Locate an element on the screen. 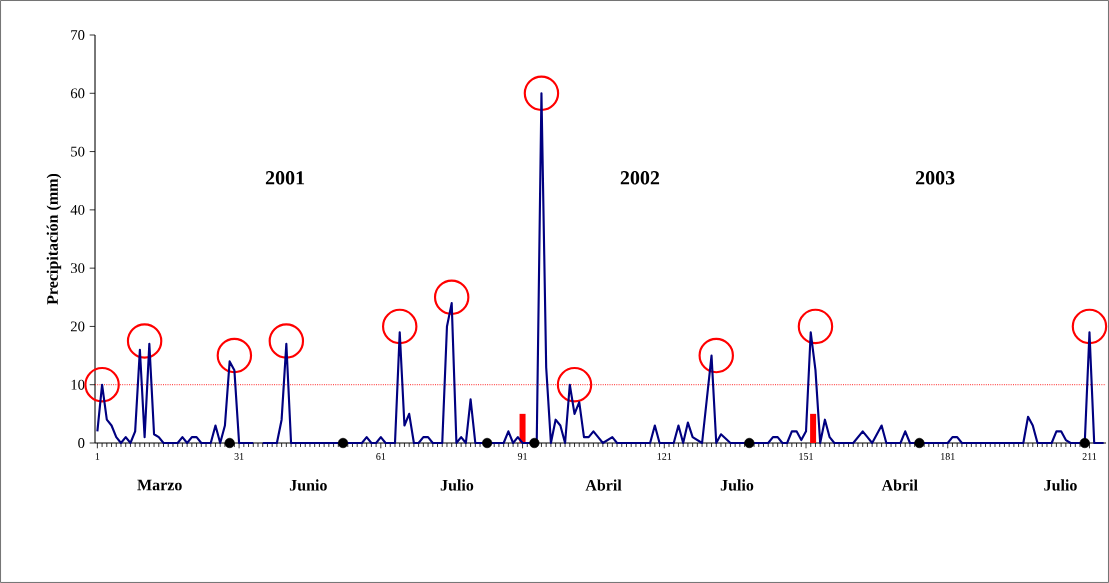  x-tick-label: 181 is located at coordinates (948, 456).